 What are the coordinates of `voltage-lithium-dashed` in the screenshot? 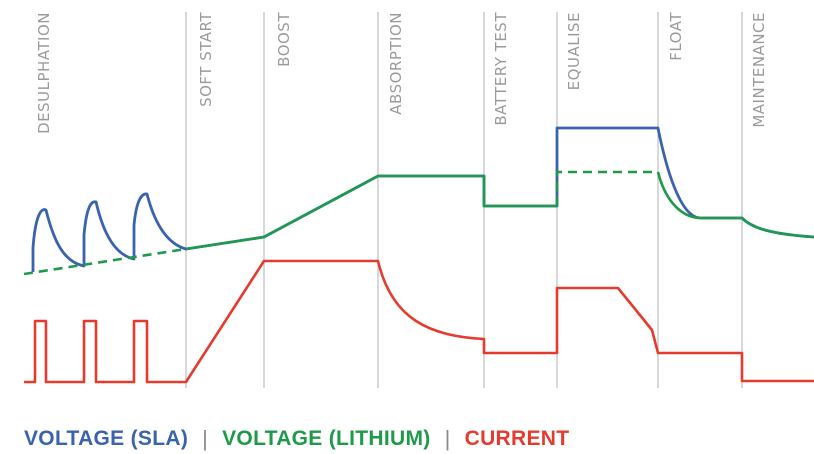 It's located at (105, 261).